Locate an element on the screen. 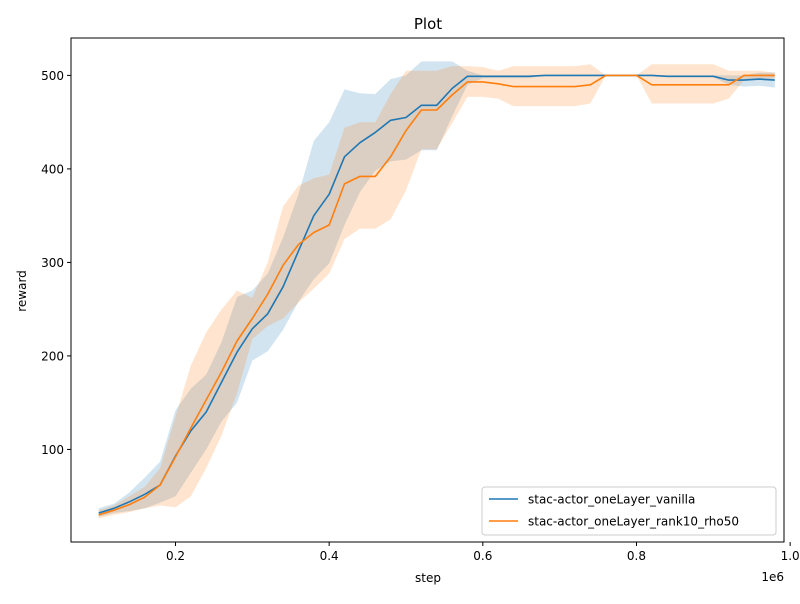  x-tick-label: 0.6 is located at coordinates (482, 556).